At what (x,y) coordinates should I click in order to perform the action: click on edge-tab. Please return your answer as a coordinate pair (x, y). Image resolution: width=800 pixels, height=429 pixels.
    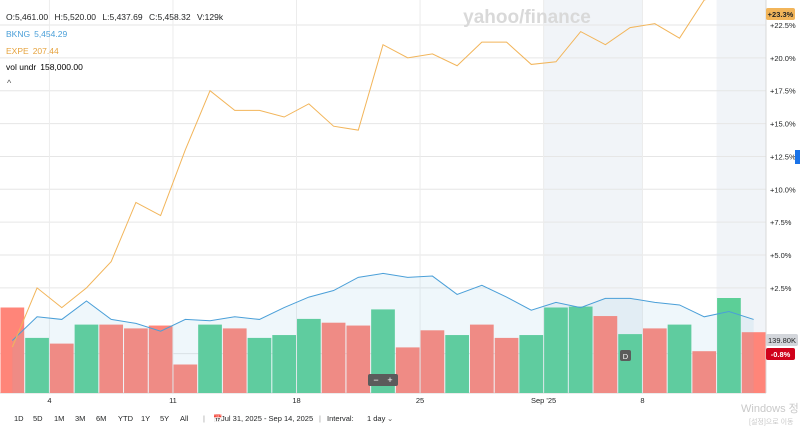
    Looking at the image, I should click on (797, 157).